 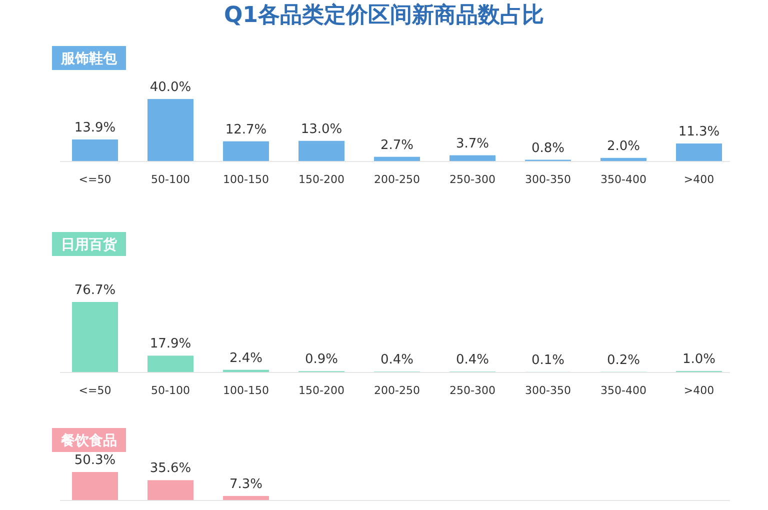 What do you see at coordinates (246, 484) in the screenshot?
I see `data-label: 7.3%` at bounding box center [246, 484].